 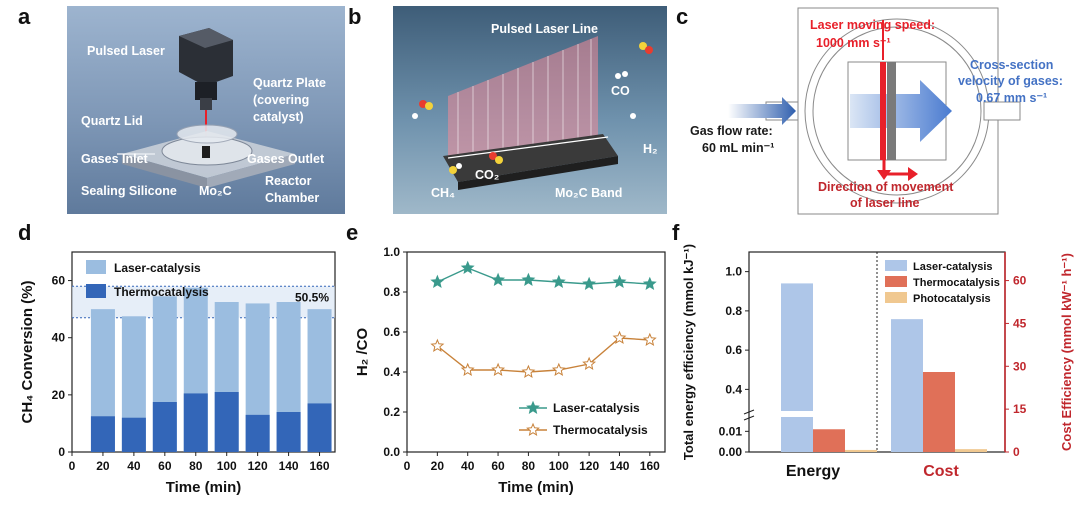 I want to click on legend-swatch-laser, so click(x=96, y=267).